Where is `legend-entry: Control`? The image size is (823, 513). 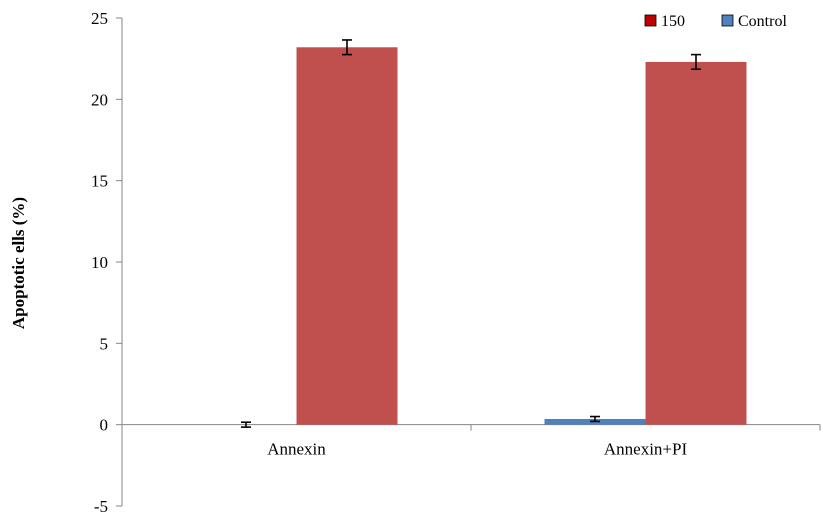 legend-entry: Control is located at coordinates (762, 21).